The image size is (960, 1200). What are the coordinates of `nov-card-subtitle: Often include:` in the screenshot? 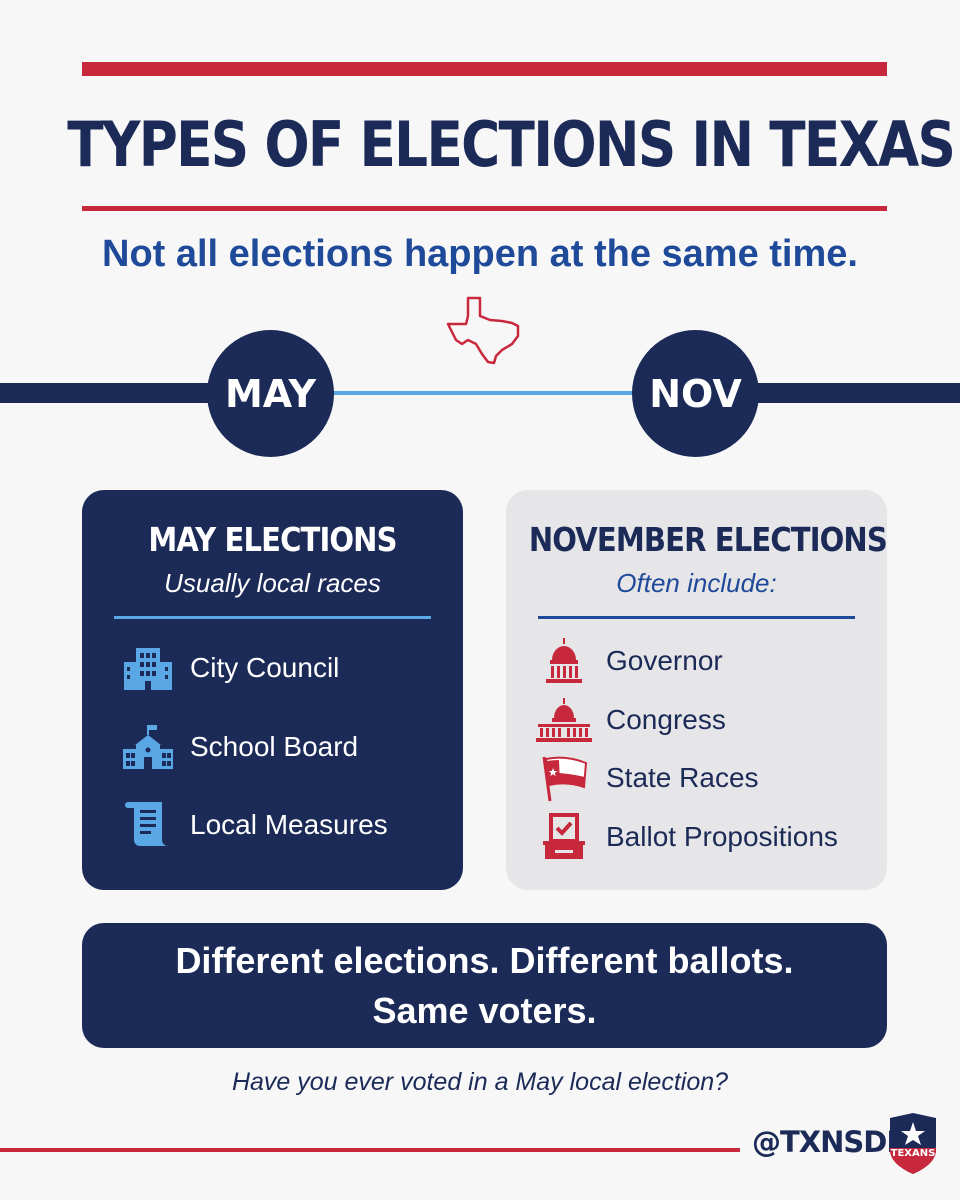 It's located at (696, 583).